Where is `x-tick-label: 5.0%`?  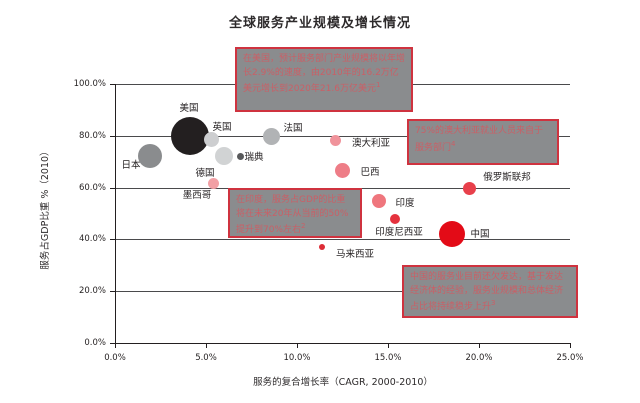 x-tick-label: 5.0% is located at coordinates (206, 358).